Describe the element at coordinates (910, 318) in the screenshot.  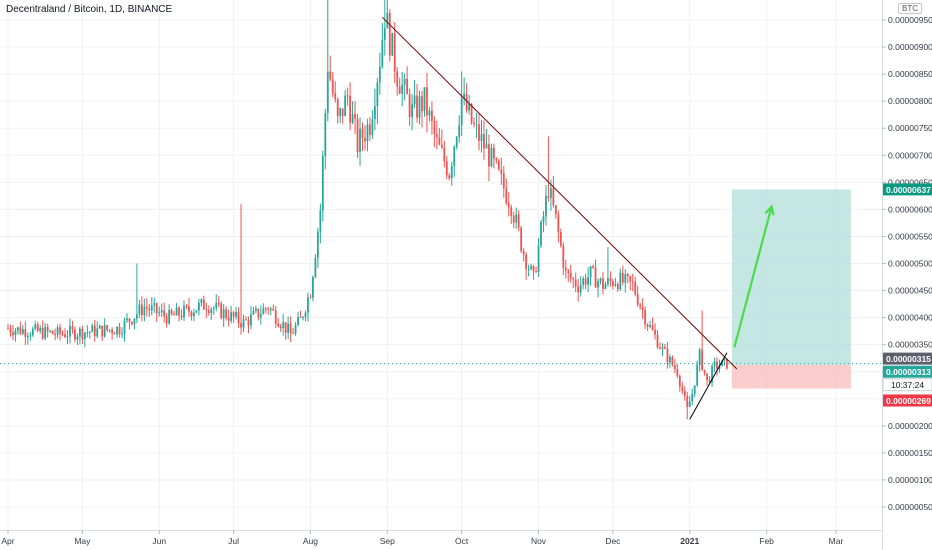
I see `price-tick-label: 0.00000400` at that location.